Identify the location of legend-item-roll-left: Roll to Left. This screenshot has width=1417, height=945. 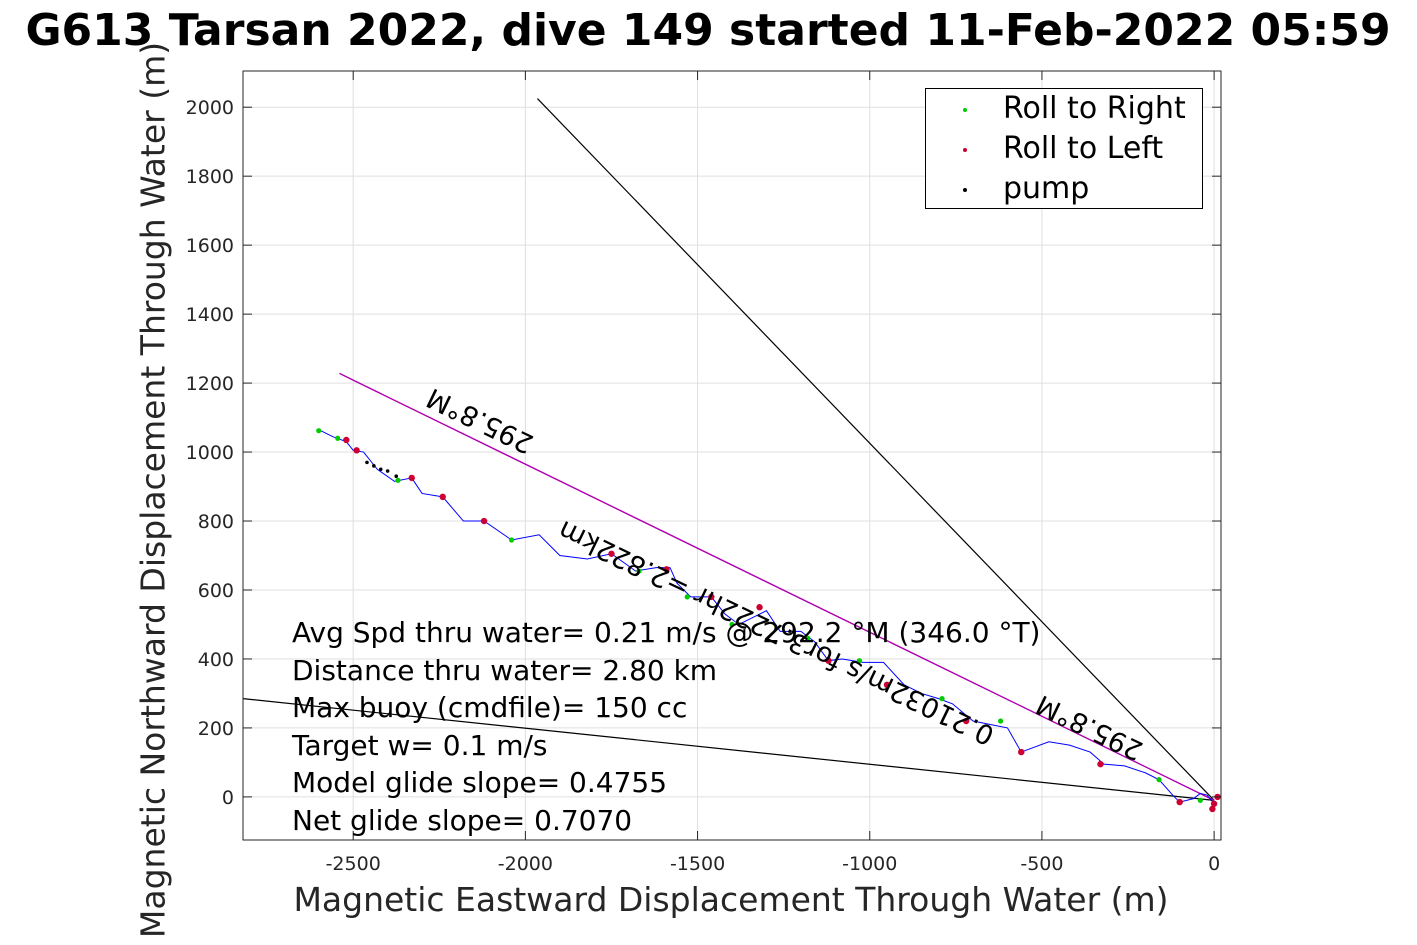
(1064, 149).